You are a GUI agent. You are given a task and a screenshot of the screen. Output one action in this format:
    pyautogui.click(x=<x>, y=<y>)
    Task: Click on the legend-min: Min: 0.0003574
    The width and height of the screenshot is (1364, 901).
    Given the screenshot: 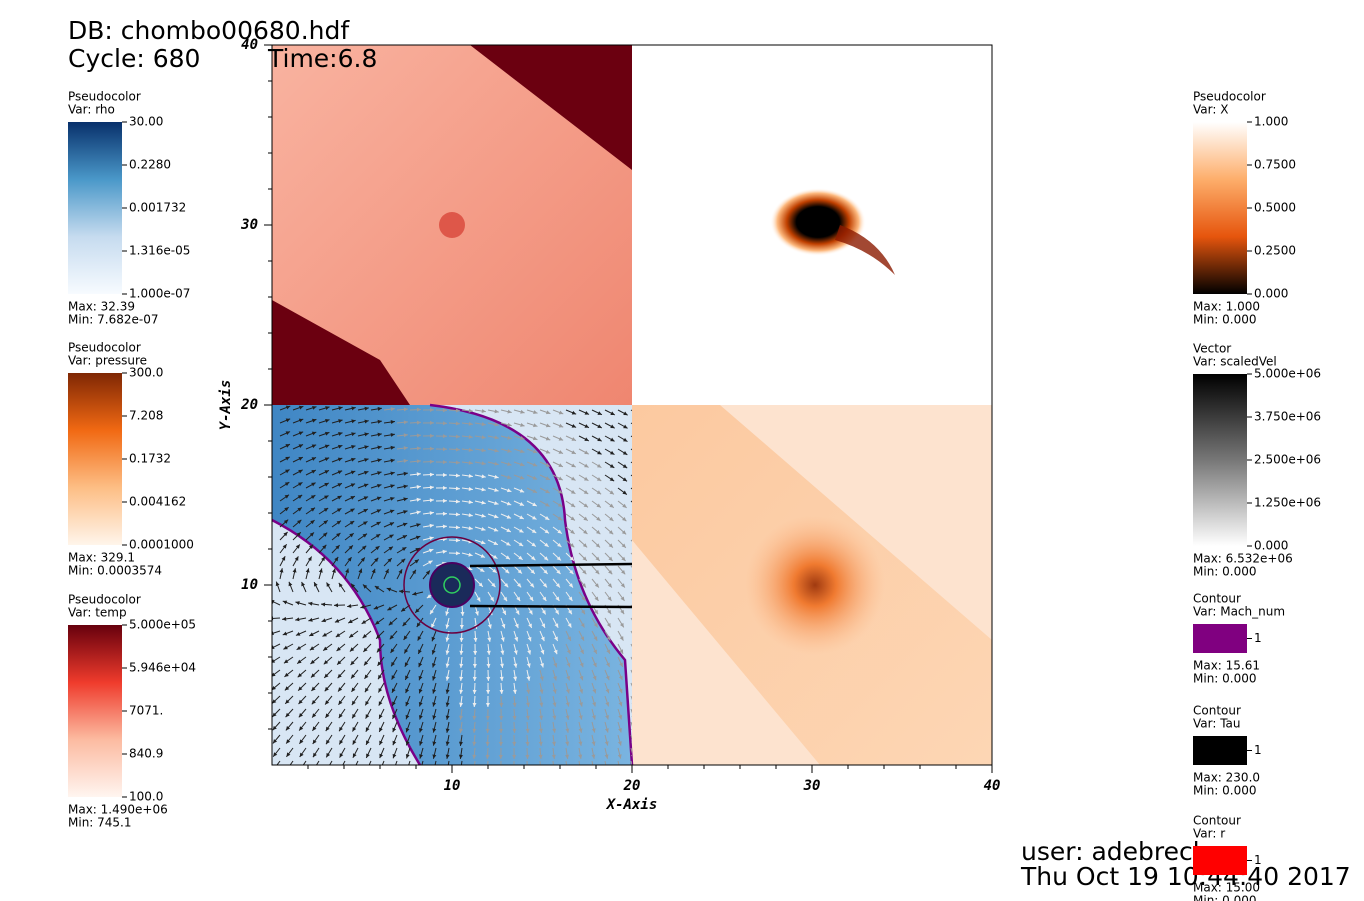 What is the action you would take?
    pyautogui.click(x=115, y=571)
    